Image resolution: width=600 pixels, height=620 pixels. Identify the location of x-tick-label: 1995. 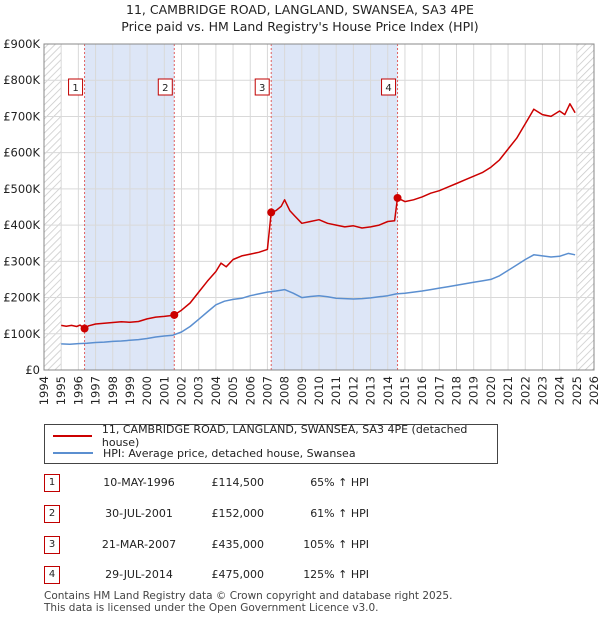
(61, 390).